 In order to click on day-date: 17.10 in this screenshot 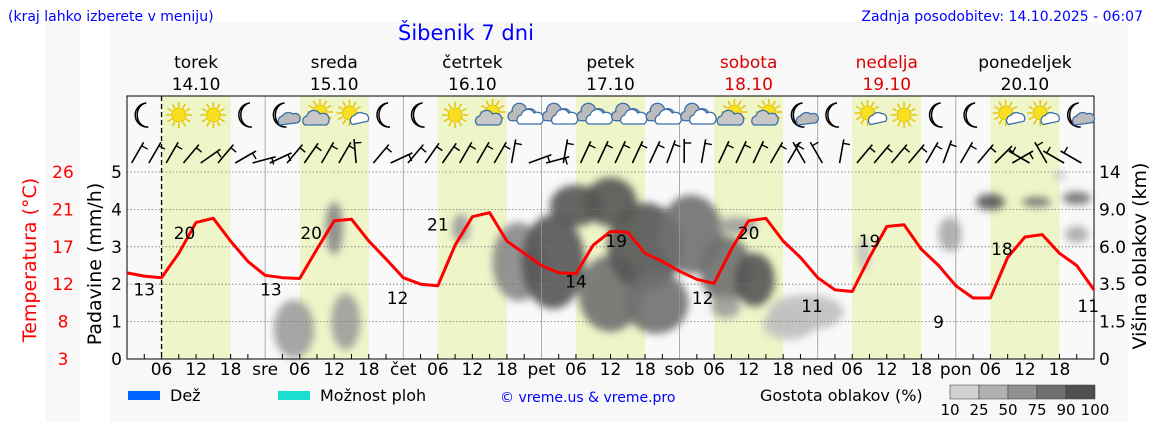, I will do `click(610, 85)`.